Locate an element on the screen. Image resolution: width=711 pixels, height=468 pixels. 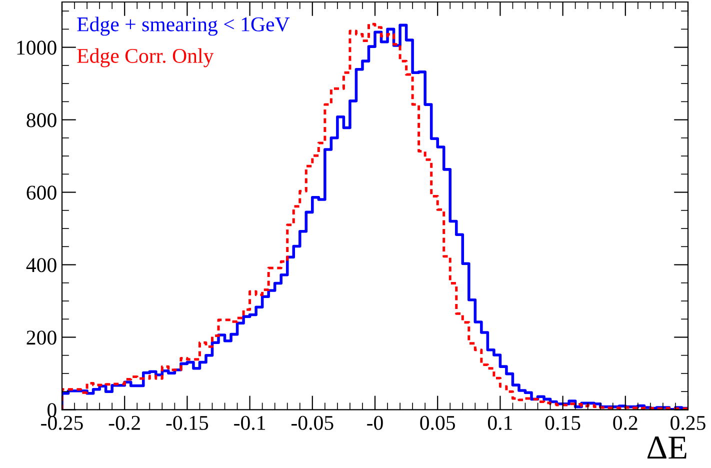
x-tick-label: -0.15 is located at coordinates (187, 423).